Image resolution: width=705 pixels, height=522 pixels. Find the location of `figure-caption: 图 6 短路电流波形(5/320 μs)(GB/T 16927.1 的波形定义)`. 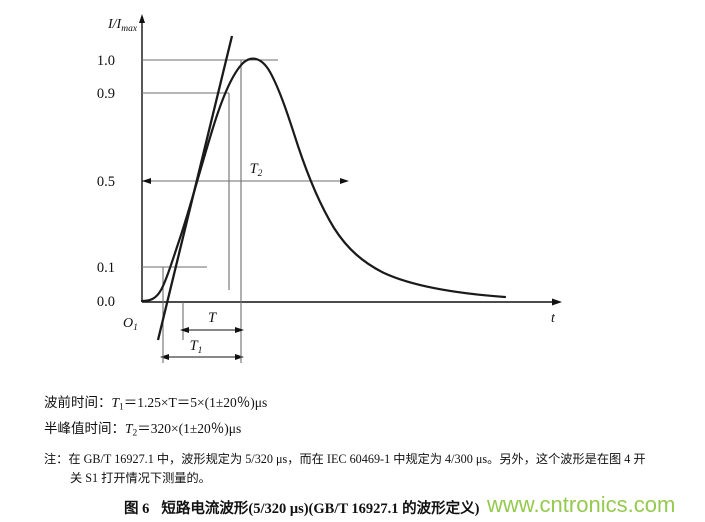

figure-caption: 图 6 短路电流波形(5/320 μs)(GB/T 16927.1 的波形定义) is located at coordinates (301, 507).